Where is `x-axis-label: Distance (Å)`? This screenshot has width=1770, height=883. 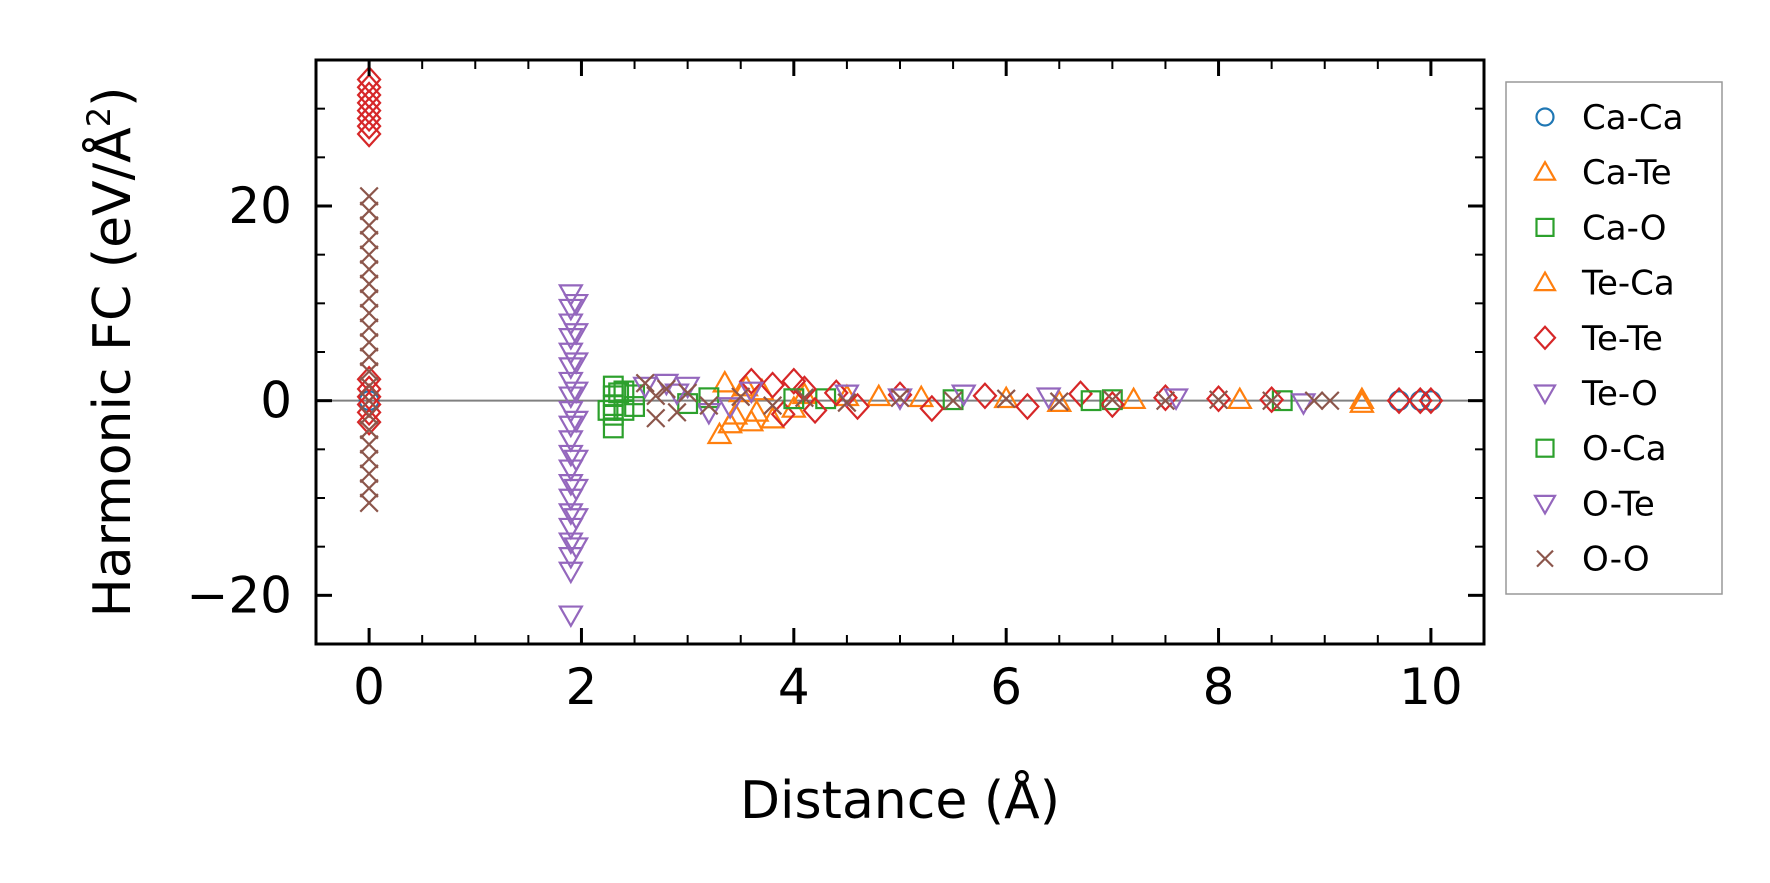
x-axis-label: Distance (Å) is located at coordinates (900, 800).